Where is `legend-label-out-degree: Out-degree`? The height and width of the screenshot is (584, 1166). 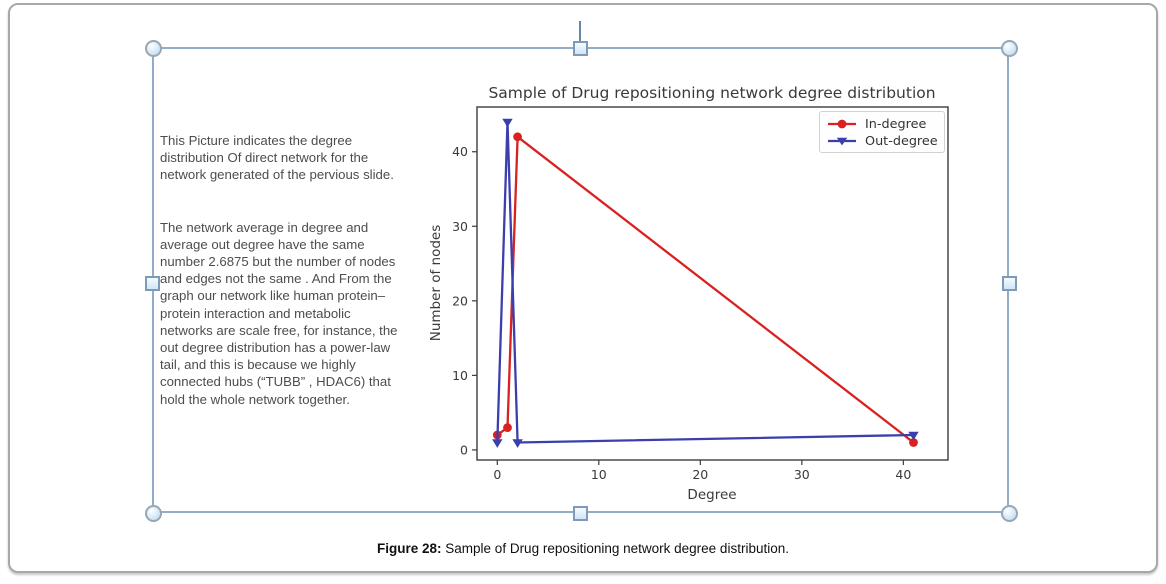
legend-label-out-degree: Out-degree is located at coordinates (901, 141).